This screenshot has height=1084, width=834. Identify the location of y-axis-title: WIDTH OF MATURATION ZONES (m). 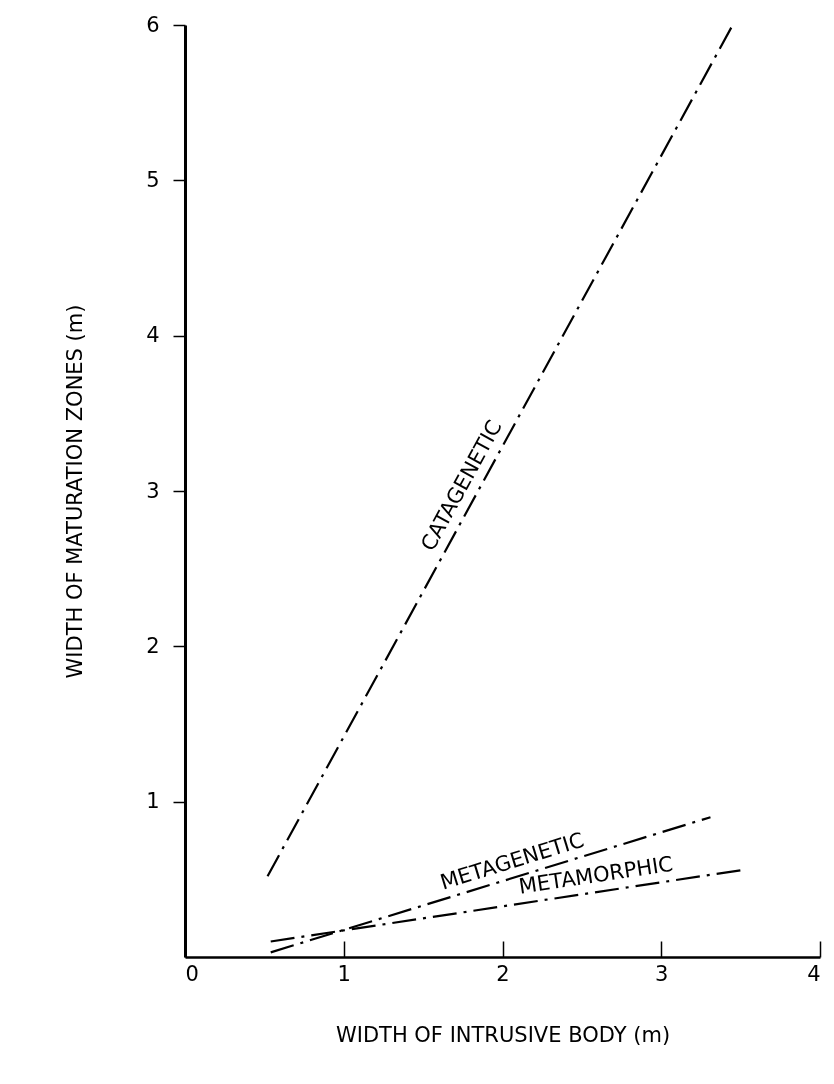
(75, 491).